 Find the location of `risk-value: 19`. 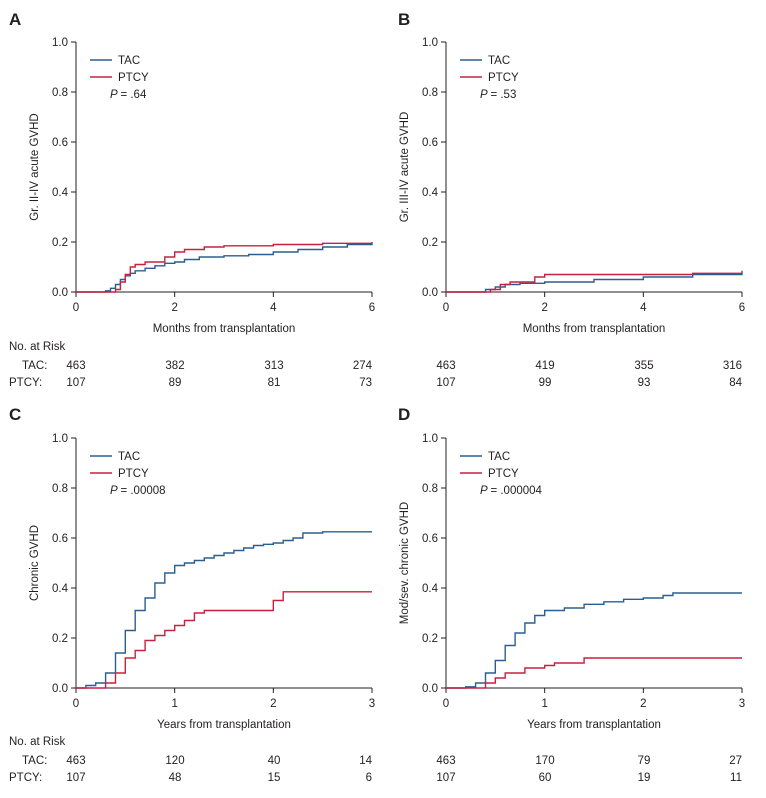

risk-value: 19 is located at coordinates (644, 778).